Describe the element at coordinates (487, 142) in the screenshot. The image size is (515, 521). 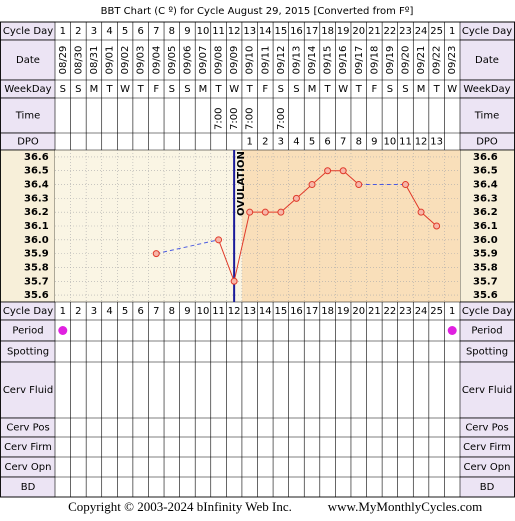
I see `row-label: DPO` at that location.